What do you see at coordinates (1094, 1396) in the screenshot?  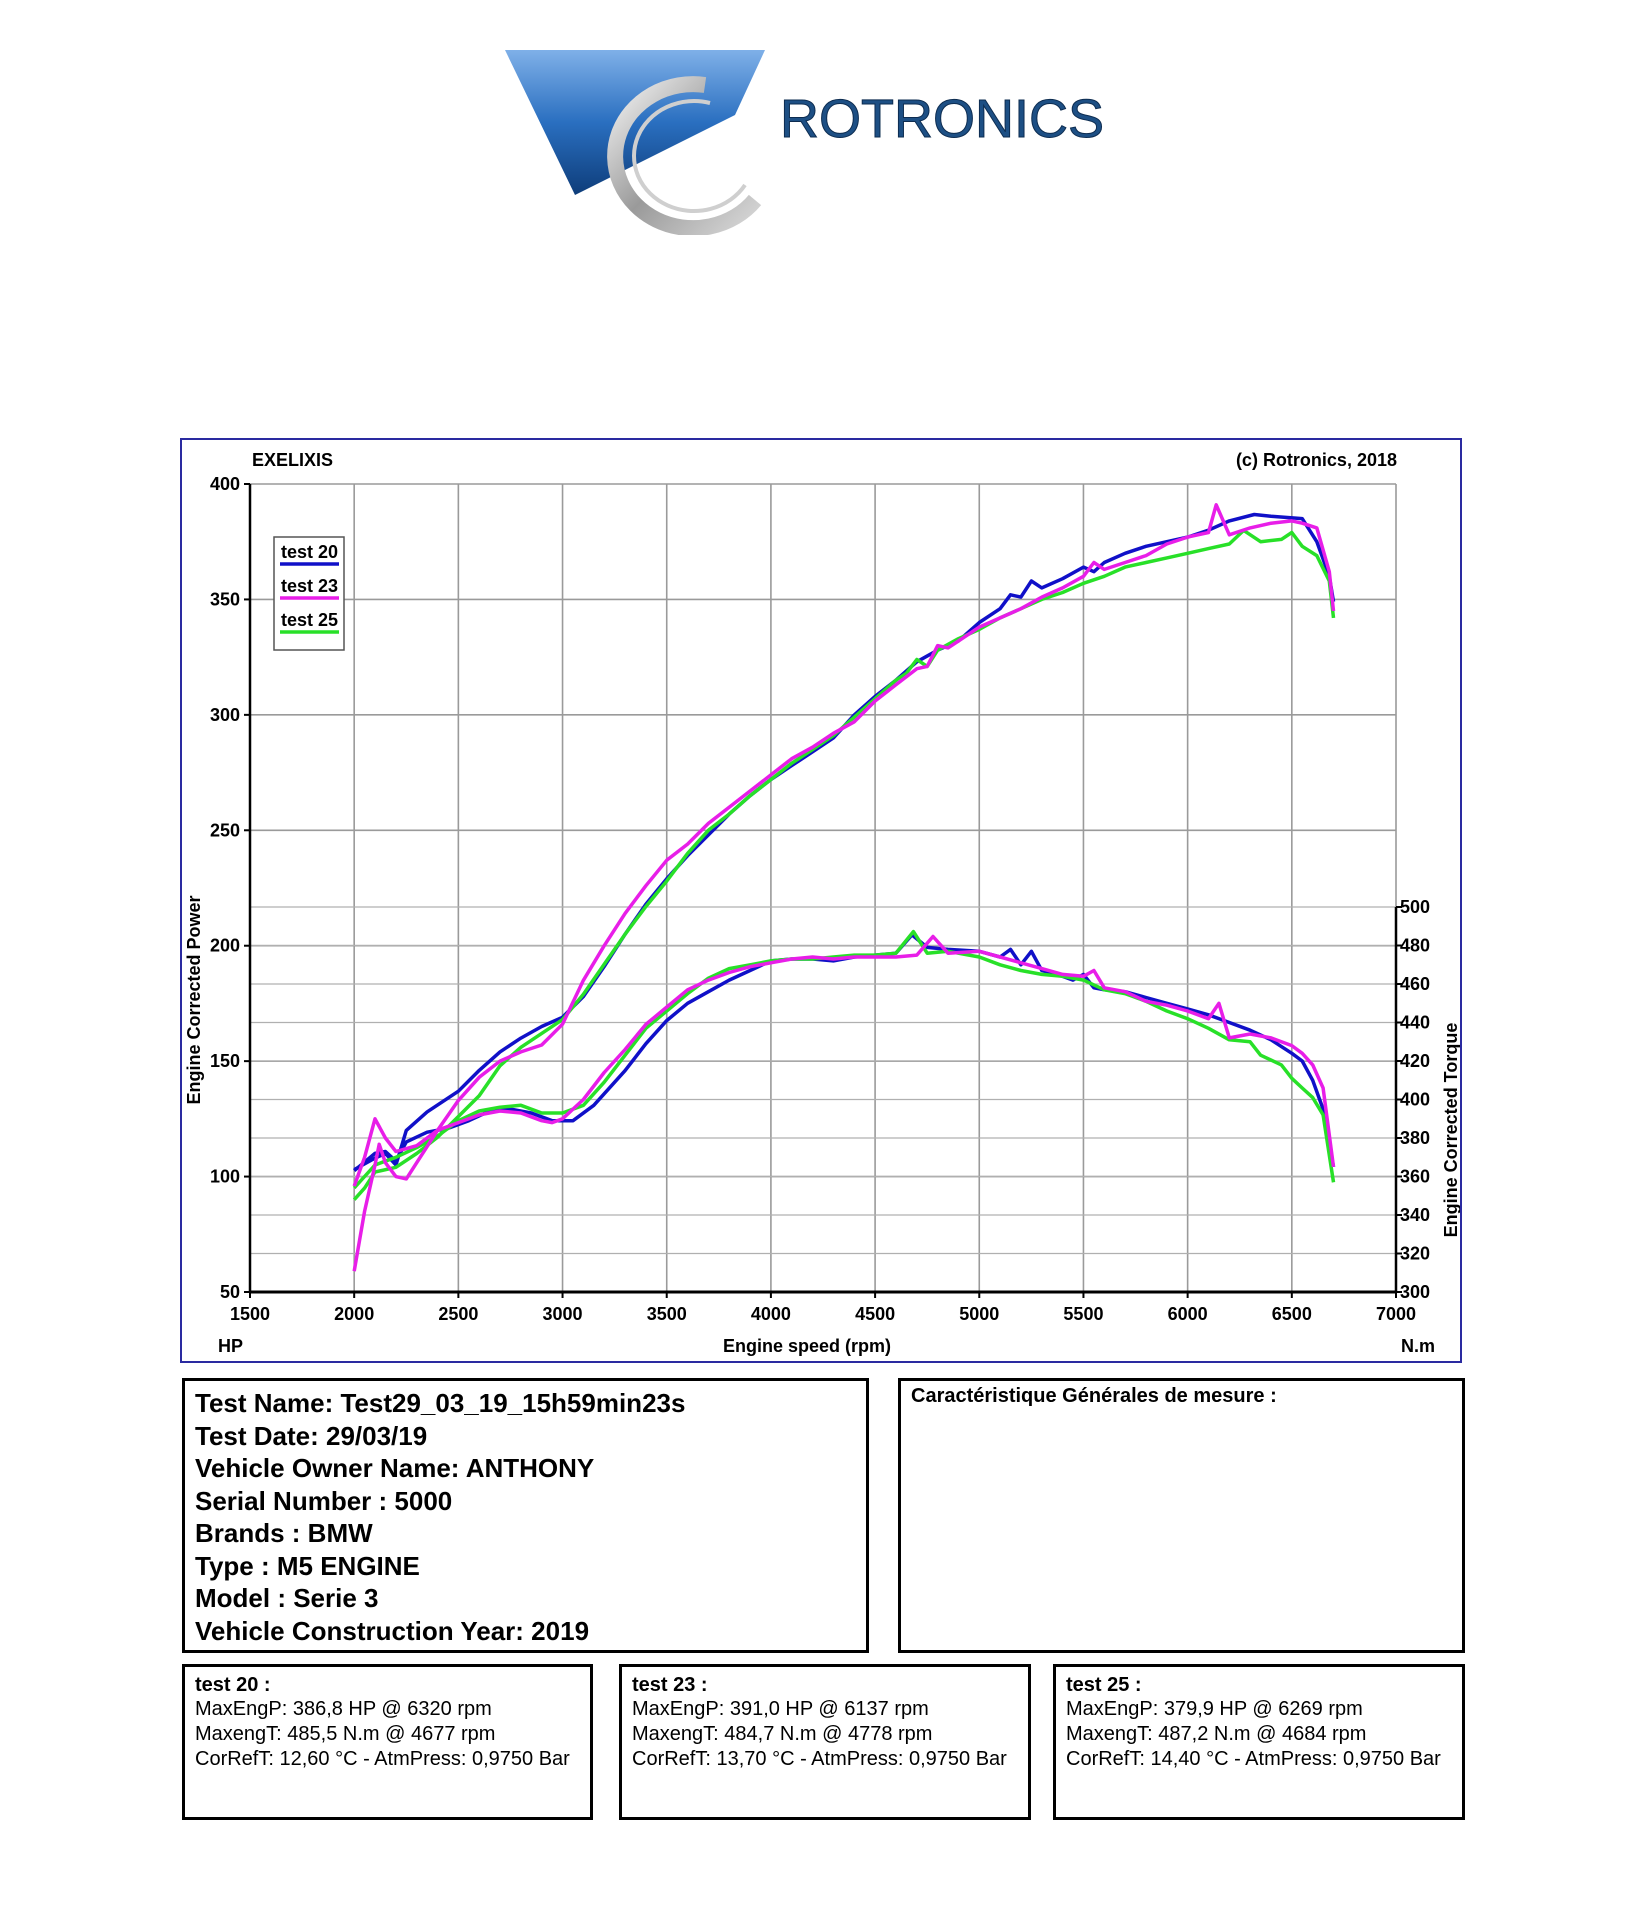 I see `characteristics-title: Caractéristique Générales de mesure :` at bounding box center [1094, 1396].